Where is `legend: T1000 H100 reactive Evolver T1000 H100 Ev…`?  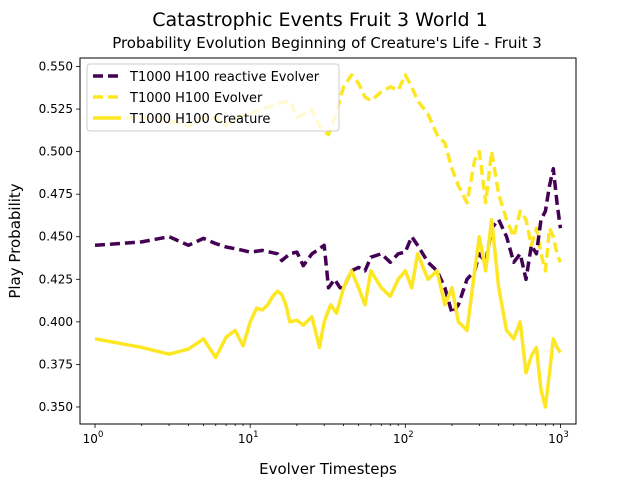 legend: T1000 H100 reactive Evolver T1000 H100 Ev… is located at coordinates (213, 97).